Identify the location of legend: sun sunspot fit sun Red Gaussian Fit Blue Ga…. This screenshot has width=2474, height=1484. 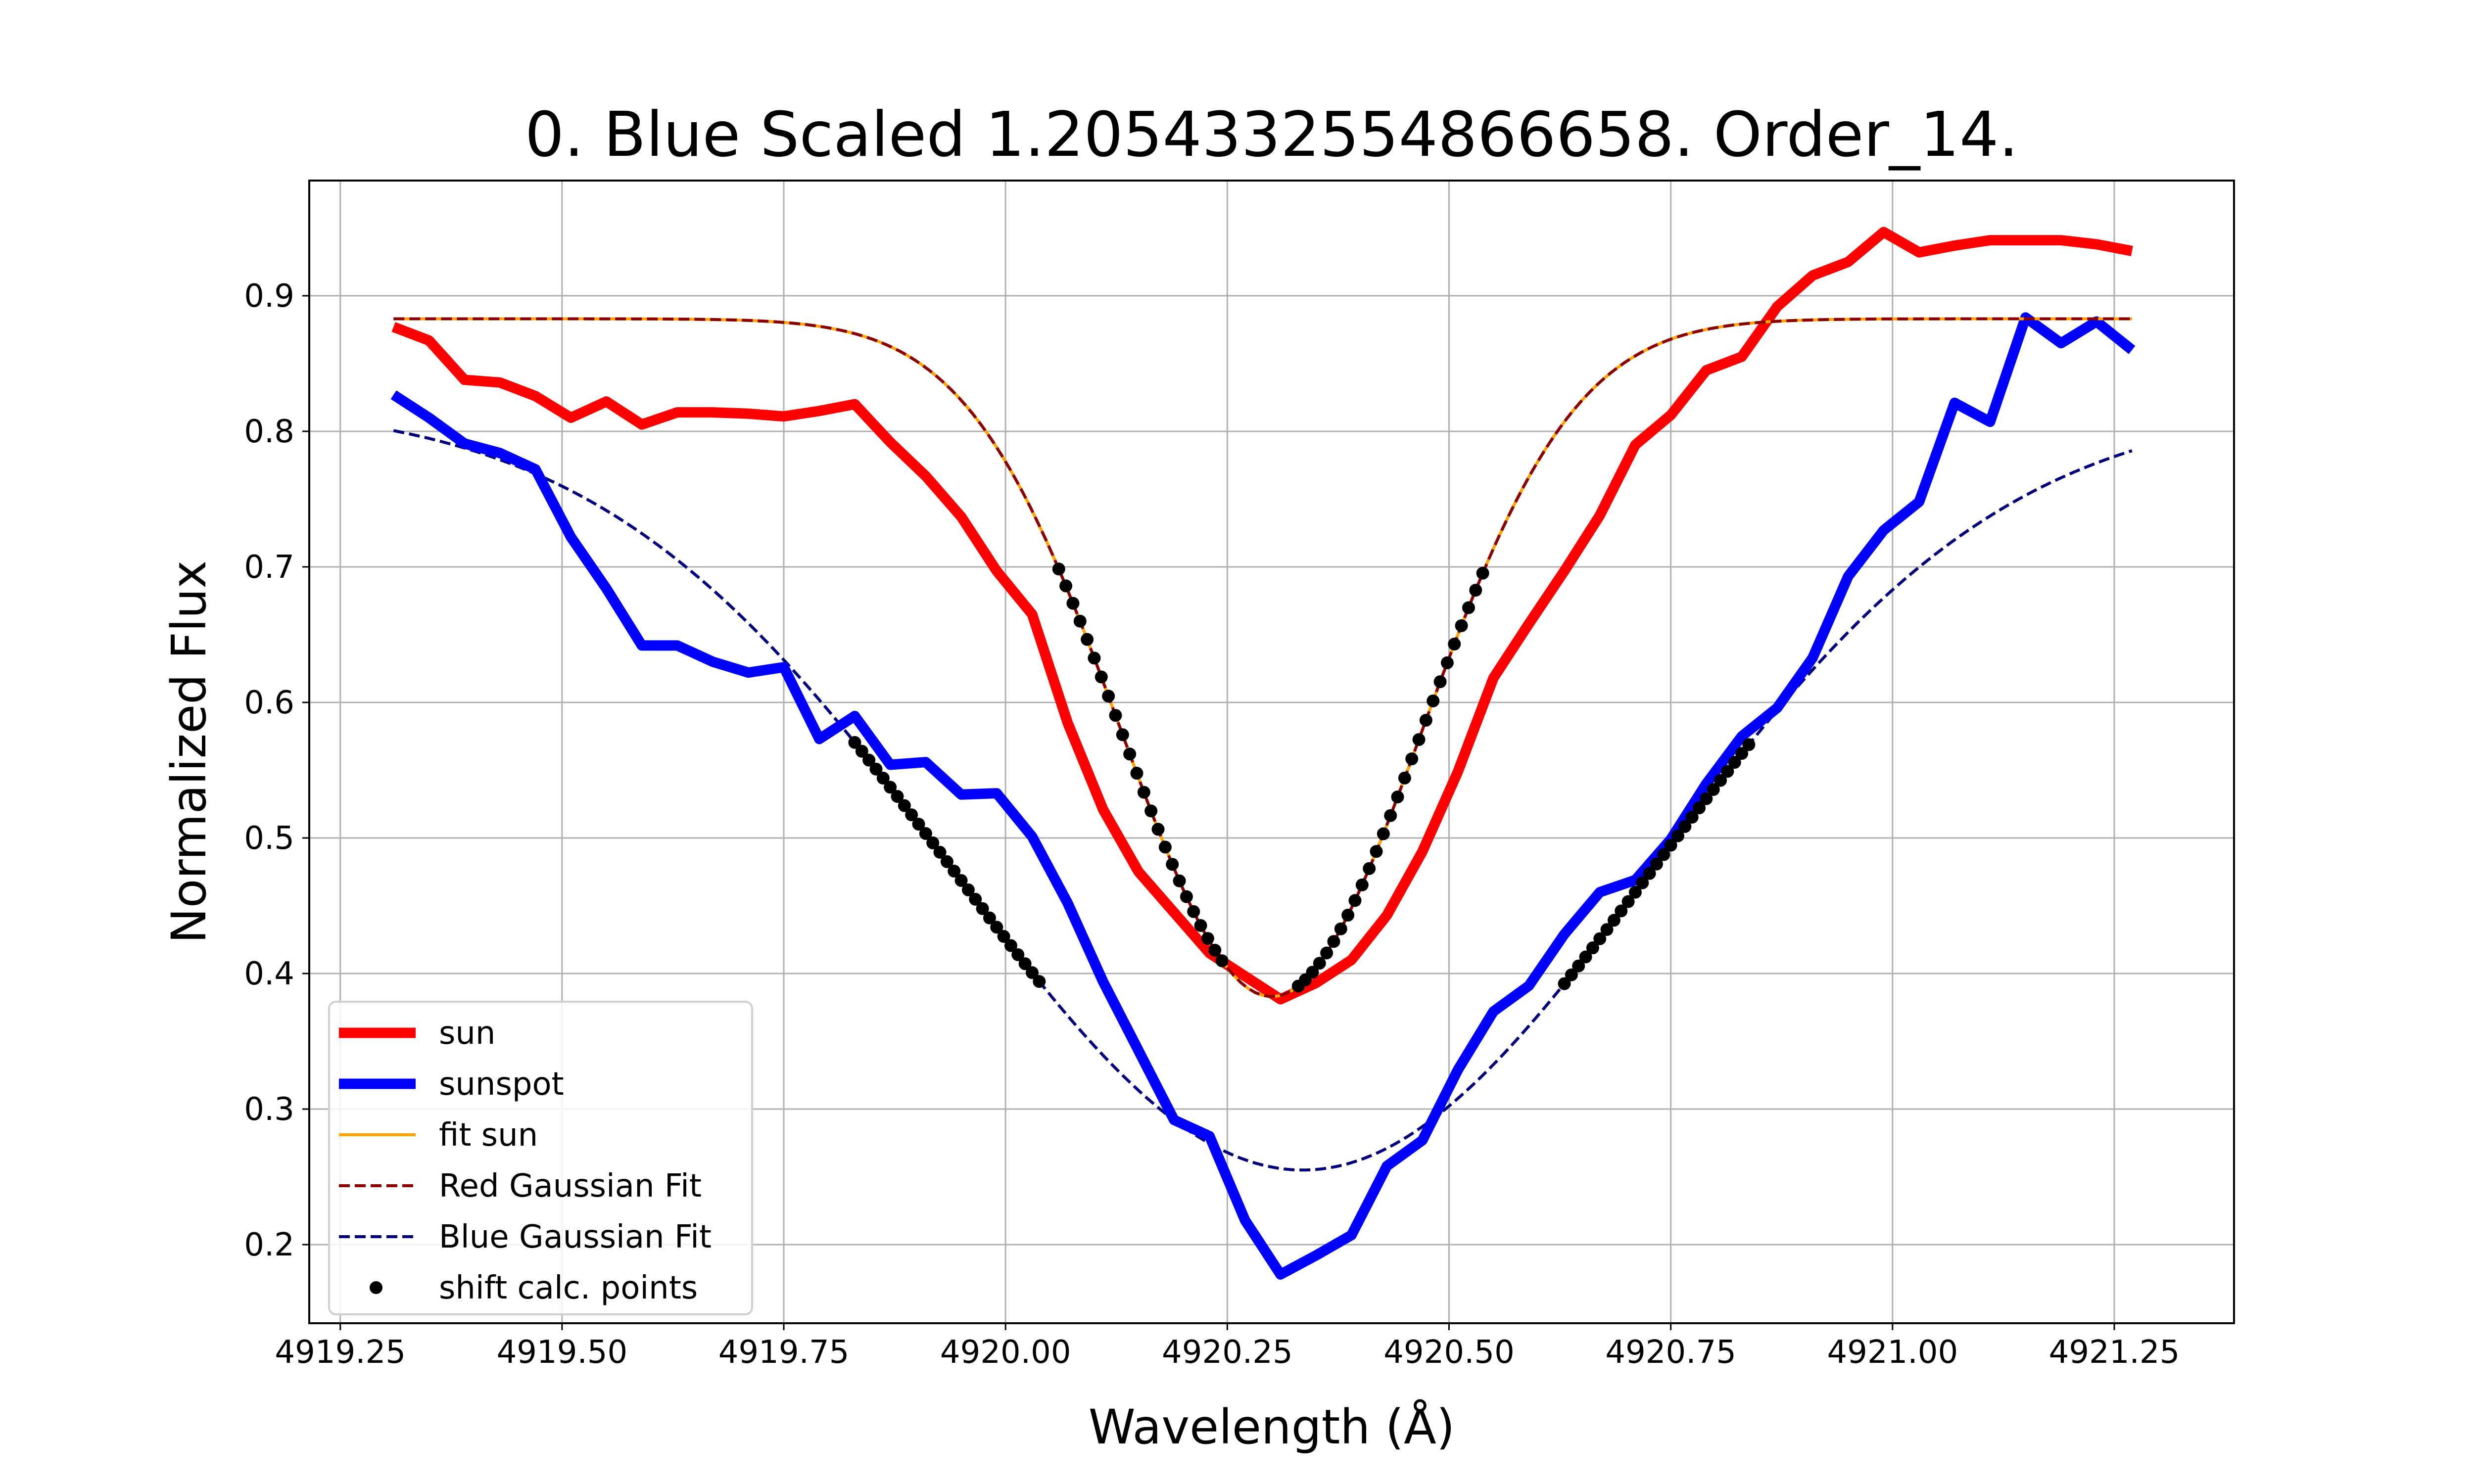
(540, 1158).